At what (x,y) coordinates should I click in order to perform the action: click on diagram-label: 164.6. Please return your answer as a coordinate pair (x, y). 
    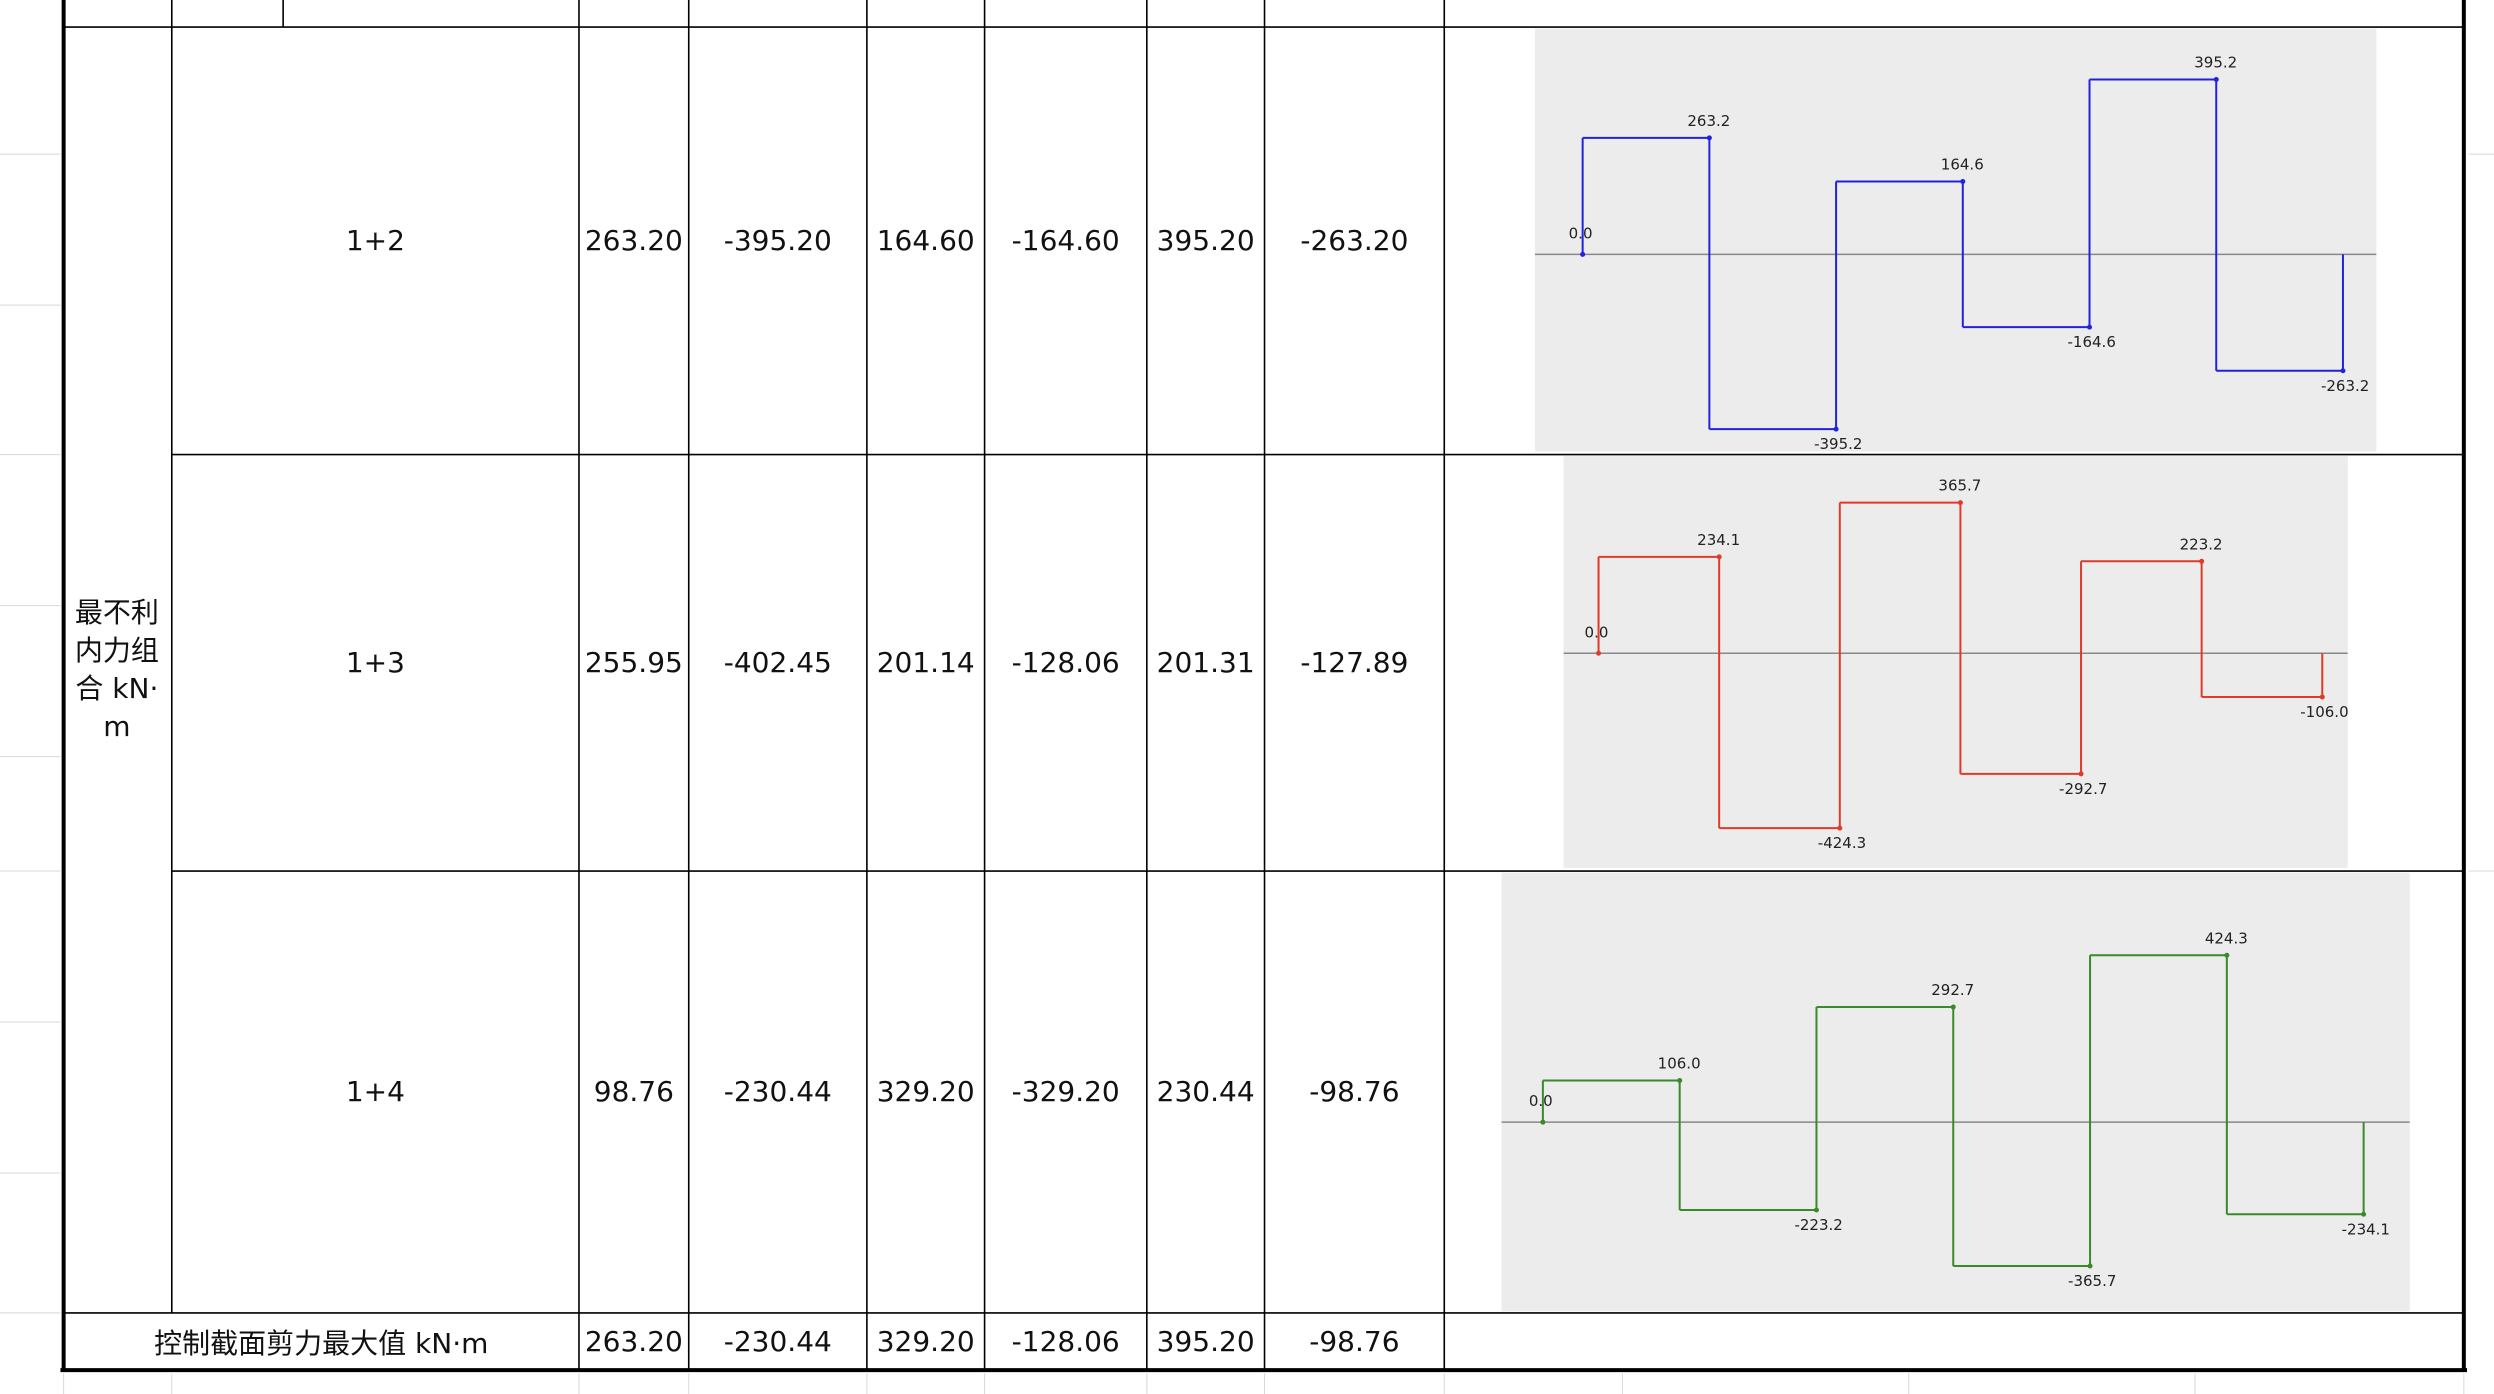
    Looking at the image, I should click on (1962, 164).